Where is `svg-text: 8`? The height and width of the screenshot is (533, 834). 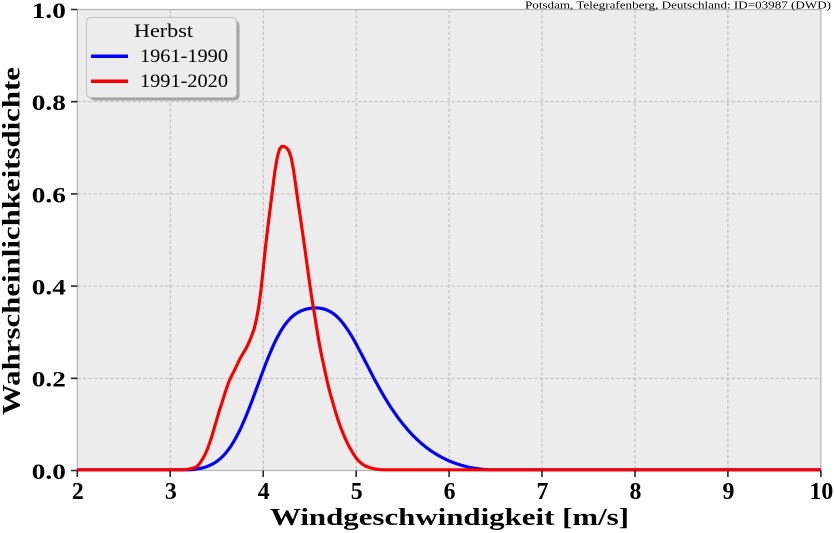
svg-text: 8 is located at coordinates (636, 492).